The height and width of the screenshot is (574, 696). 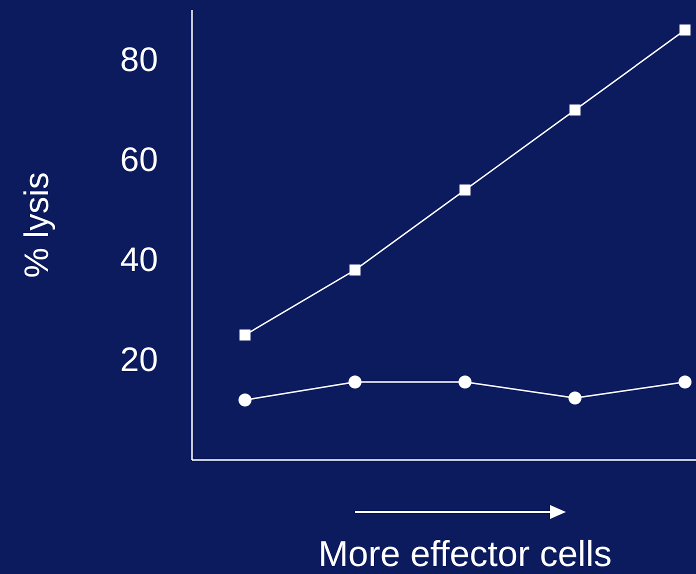 What do you see at coordinates (139, 360) in the screenshot?
I see `y-tick-label: 20` at bounding box center [139, 360].